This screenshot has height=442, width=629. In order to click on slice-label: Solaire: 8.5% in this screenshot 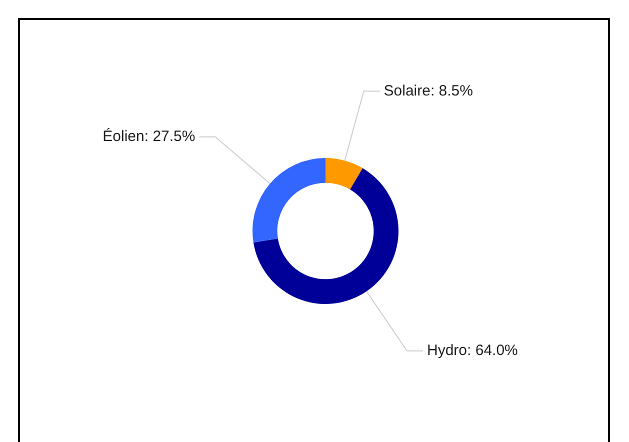, I will do `click(428, 91)`.